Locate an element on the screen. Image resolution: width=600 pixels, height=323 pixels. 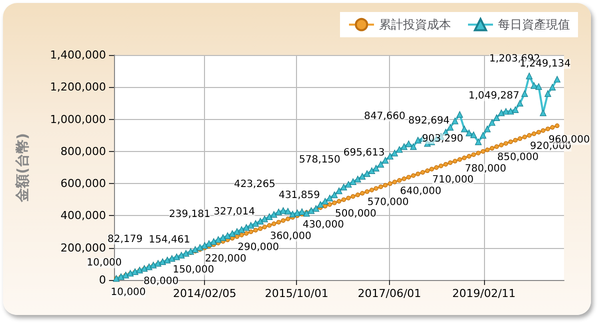
data-label: 239,181 is located at coordinates (189, 214).